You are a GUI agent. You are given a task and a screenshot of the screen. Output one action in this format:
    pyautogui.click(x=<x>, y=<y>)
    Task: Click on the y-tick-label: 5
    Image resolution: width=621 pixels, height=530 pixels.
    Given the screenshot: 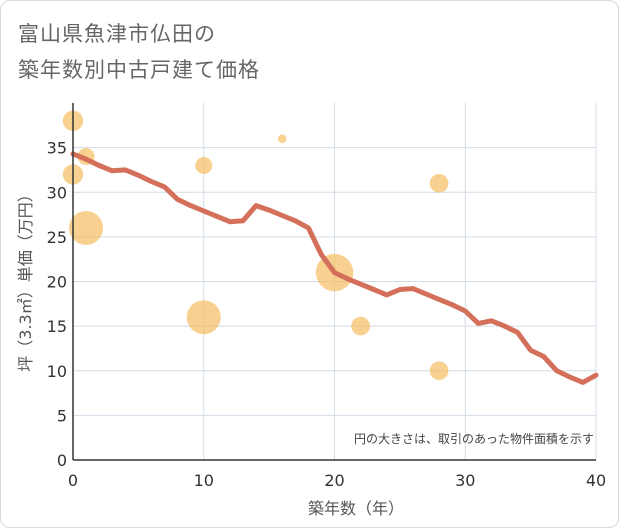 What is the action you would take?
    pyautogui.click(x=62, y=415)
    